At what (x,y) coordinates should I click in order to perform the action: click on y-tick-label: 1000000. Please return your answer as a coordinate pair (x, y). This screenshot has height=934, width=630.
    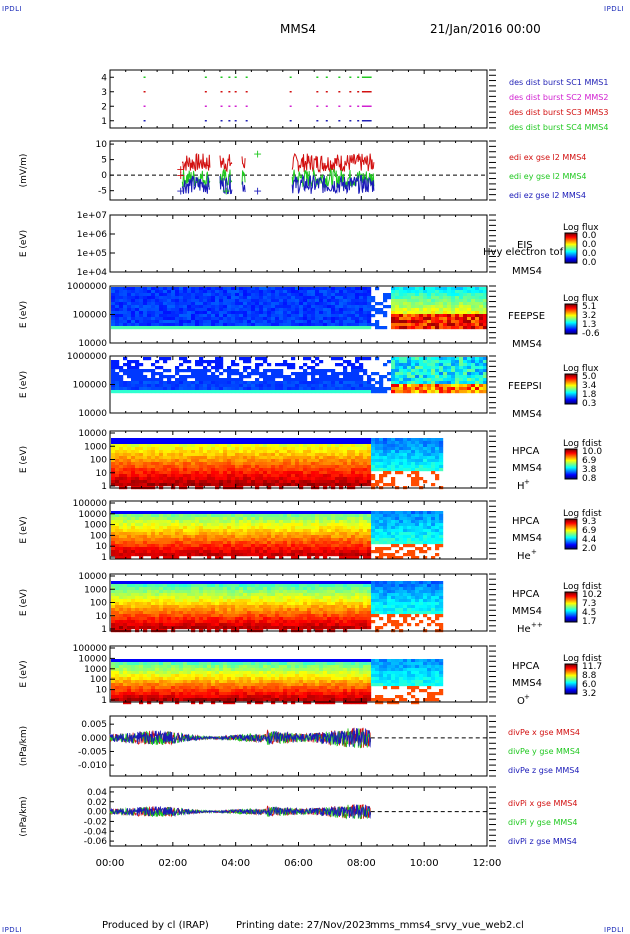
    Looking at the image, I should click on (87, 287).